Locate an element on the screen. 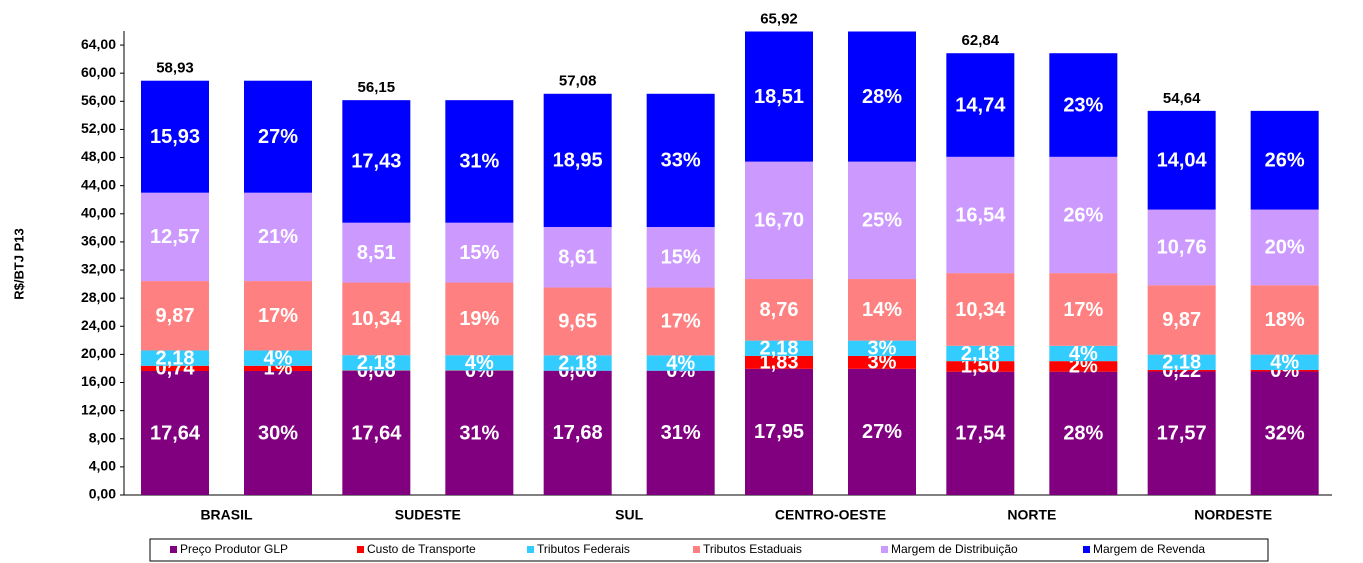 The image size is (1363, 563). y-tick-label: 40,00 is located at coordinates (98, 212).